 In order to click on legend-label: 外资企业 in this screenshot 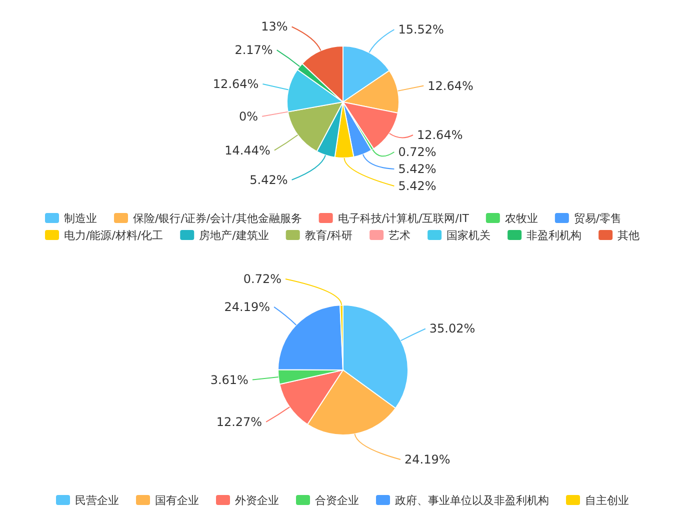, I will do `click(257, 500)`.